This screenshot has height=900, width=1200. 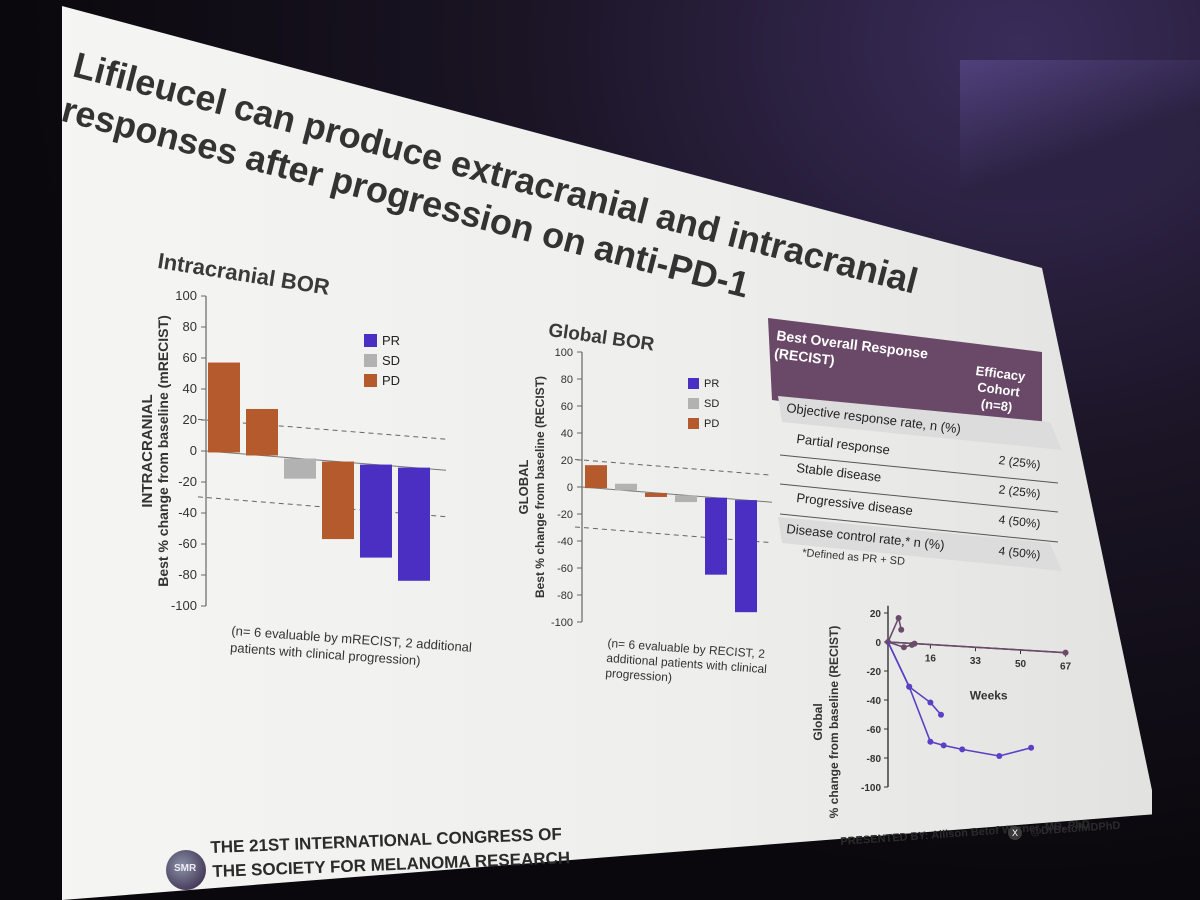 I want to click on line-y-tick-label: -60, so click(x=874, y=730).